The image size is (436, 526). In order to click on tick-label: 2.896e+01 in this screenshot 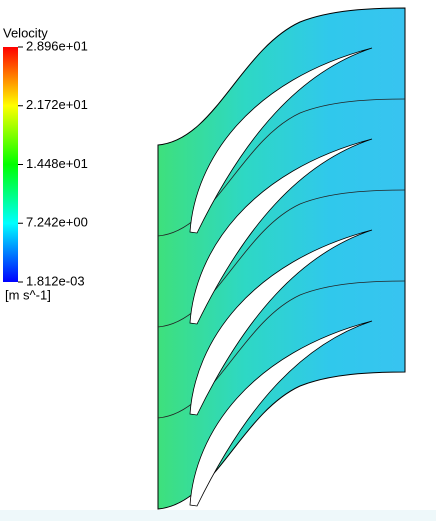, I will do `click(57, 45)`.